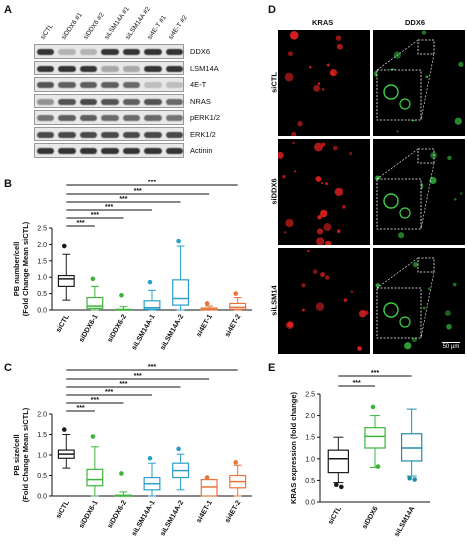 This screenshot has width=467, height=550. Describe the element at coordinates (427, 87) in the screenshot. I see `zoom-connector` at that location.